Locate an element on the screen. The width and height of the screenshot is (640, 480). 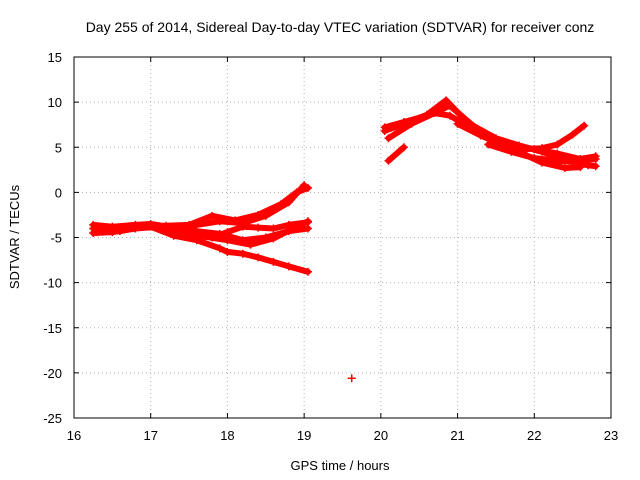
x-tick-label: 20 is located at coordinates (381, 435).